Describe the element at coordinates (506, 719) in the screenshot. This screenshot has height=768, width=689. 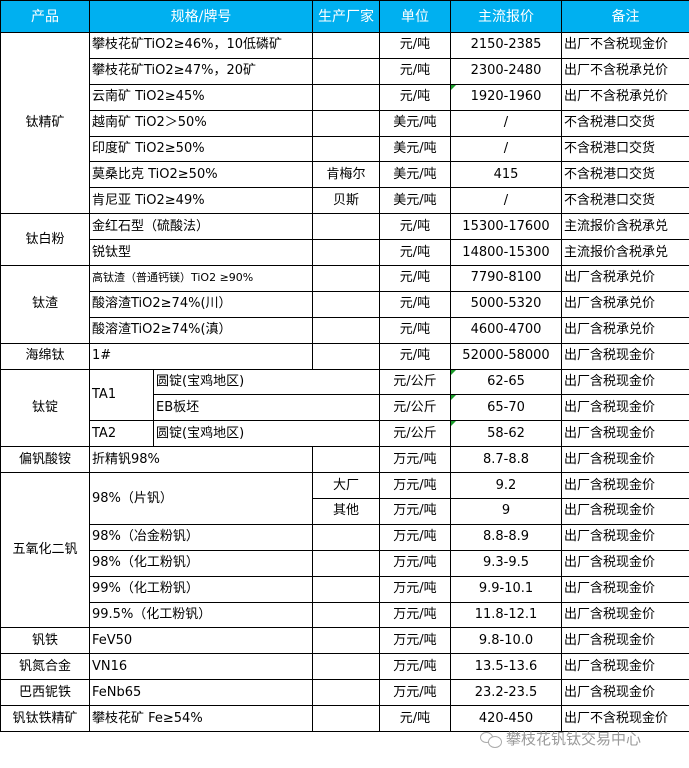
I see `table-cell: 420-450` at that location.